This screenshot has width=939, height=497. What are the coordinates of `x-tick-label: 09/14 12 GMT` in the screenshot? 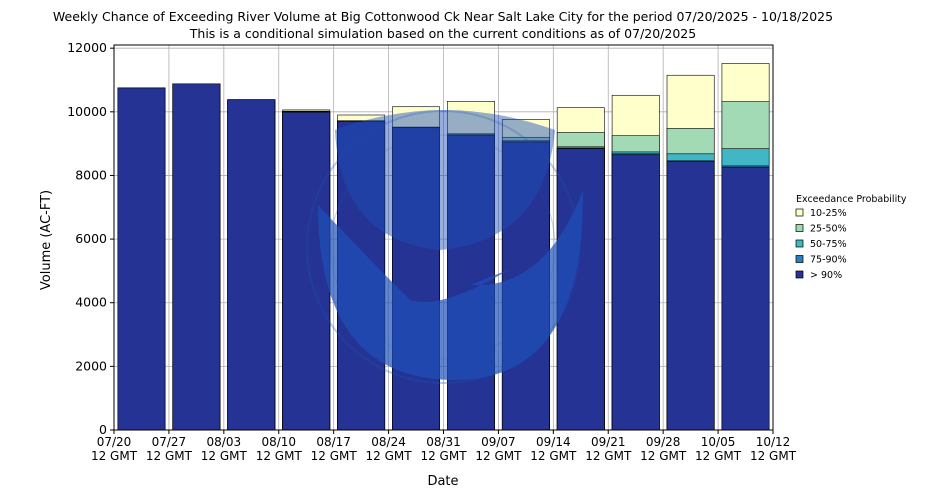 It's located at (553, 449).